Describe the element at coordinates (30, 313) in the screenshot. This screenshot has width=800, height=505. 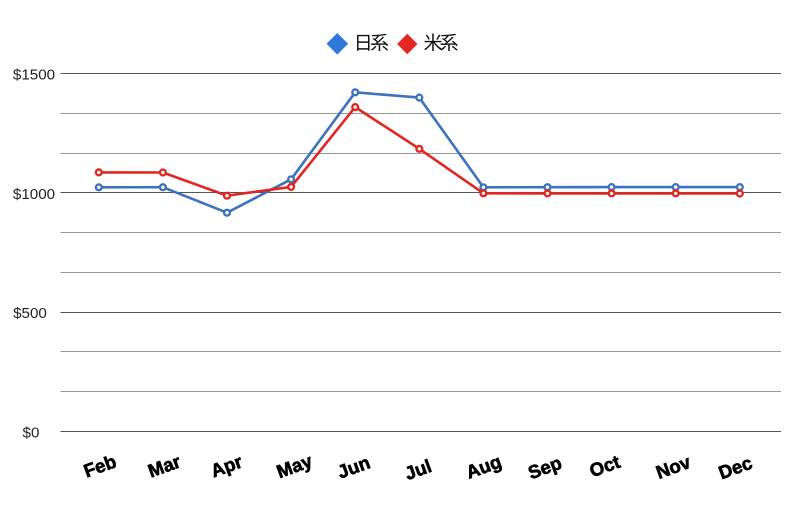
I see `svg-text: $500` at that location.